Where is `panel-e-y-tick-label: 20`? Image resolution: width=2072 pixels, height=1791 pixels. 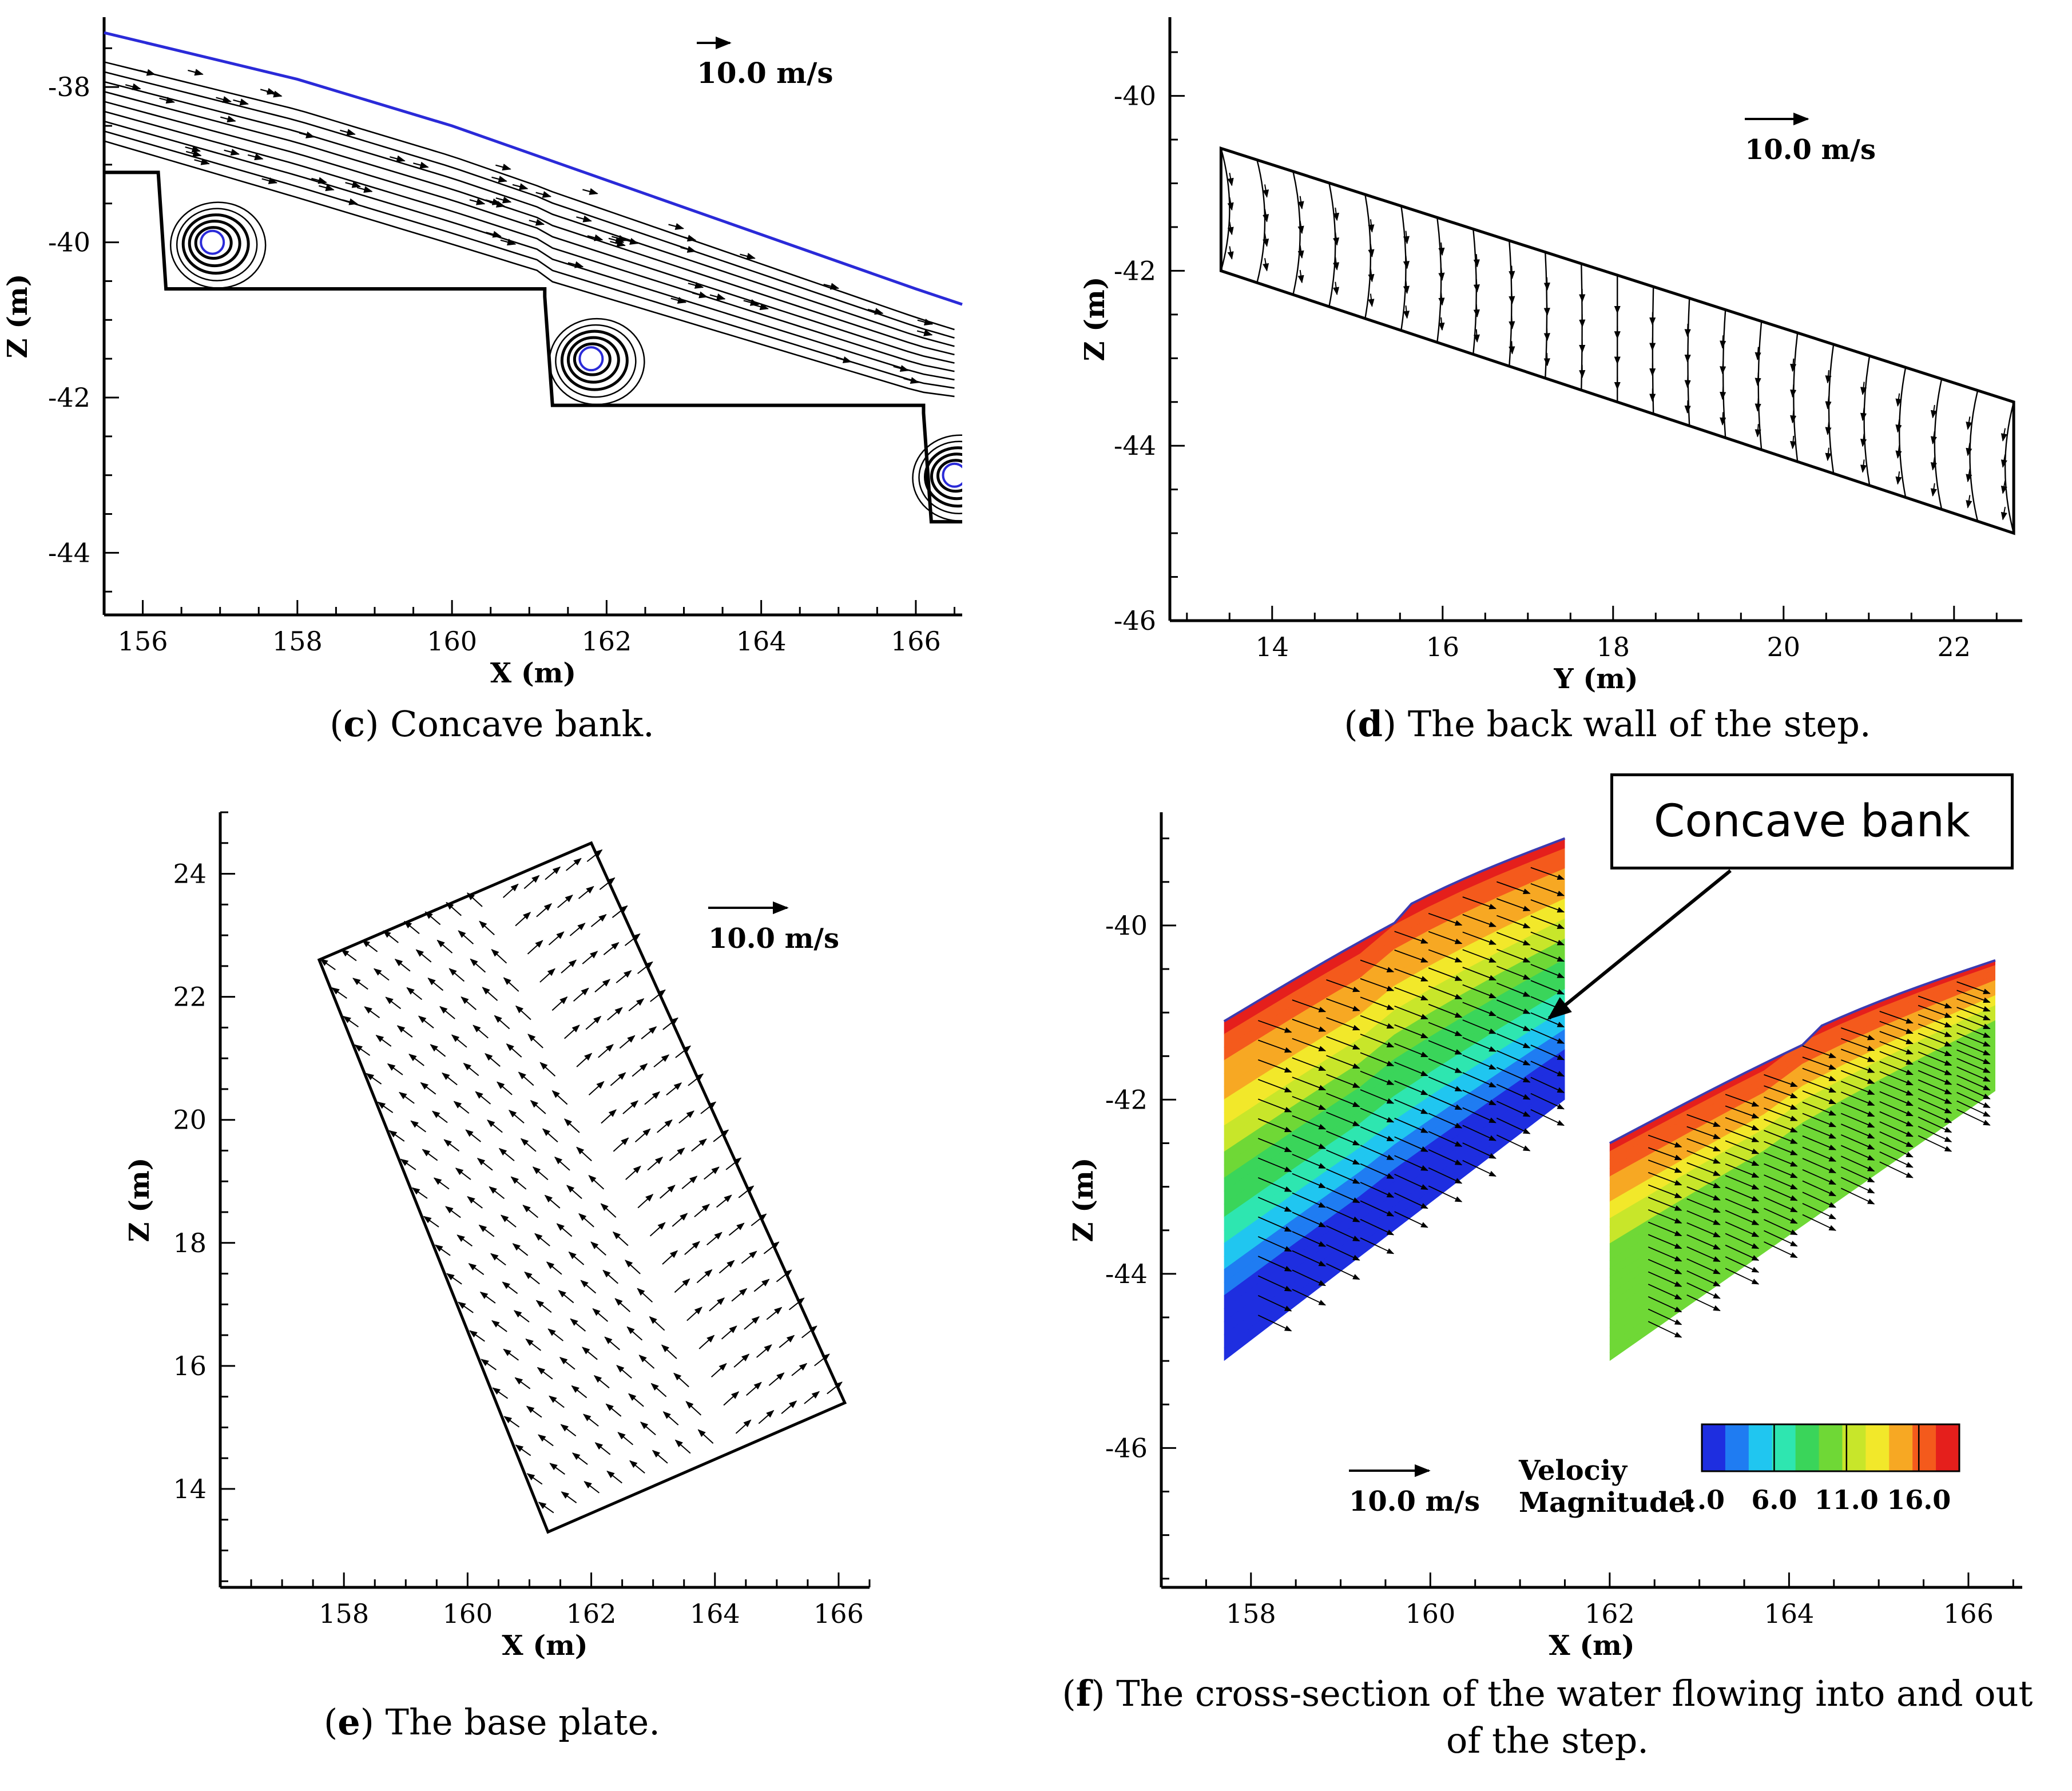
panel-e-y-tick-label: 20 is located at coordinates (190, 1120).